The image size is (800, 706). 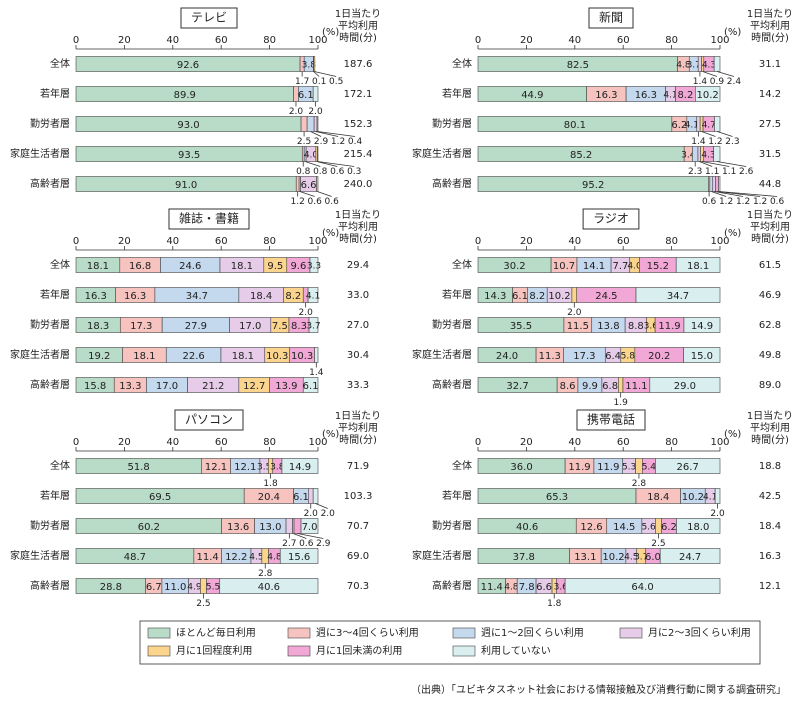 I want to click on value-label: 13.3, so click(x=130, y=386).